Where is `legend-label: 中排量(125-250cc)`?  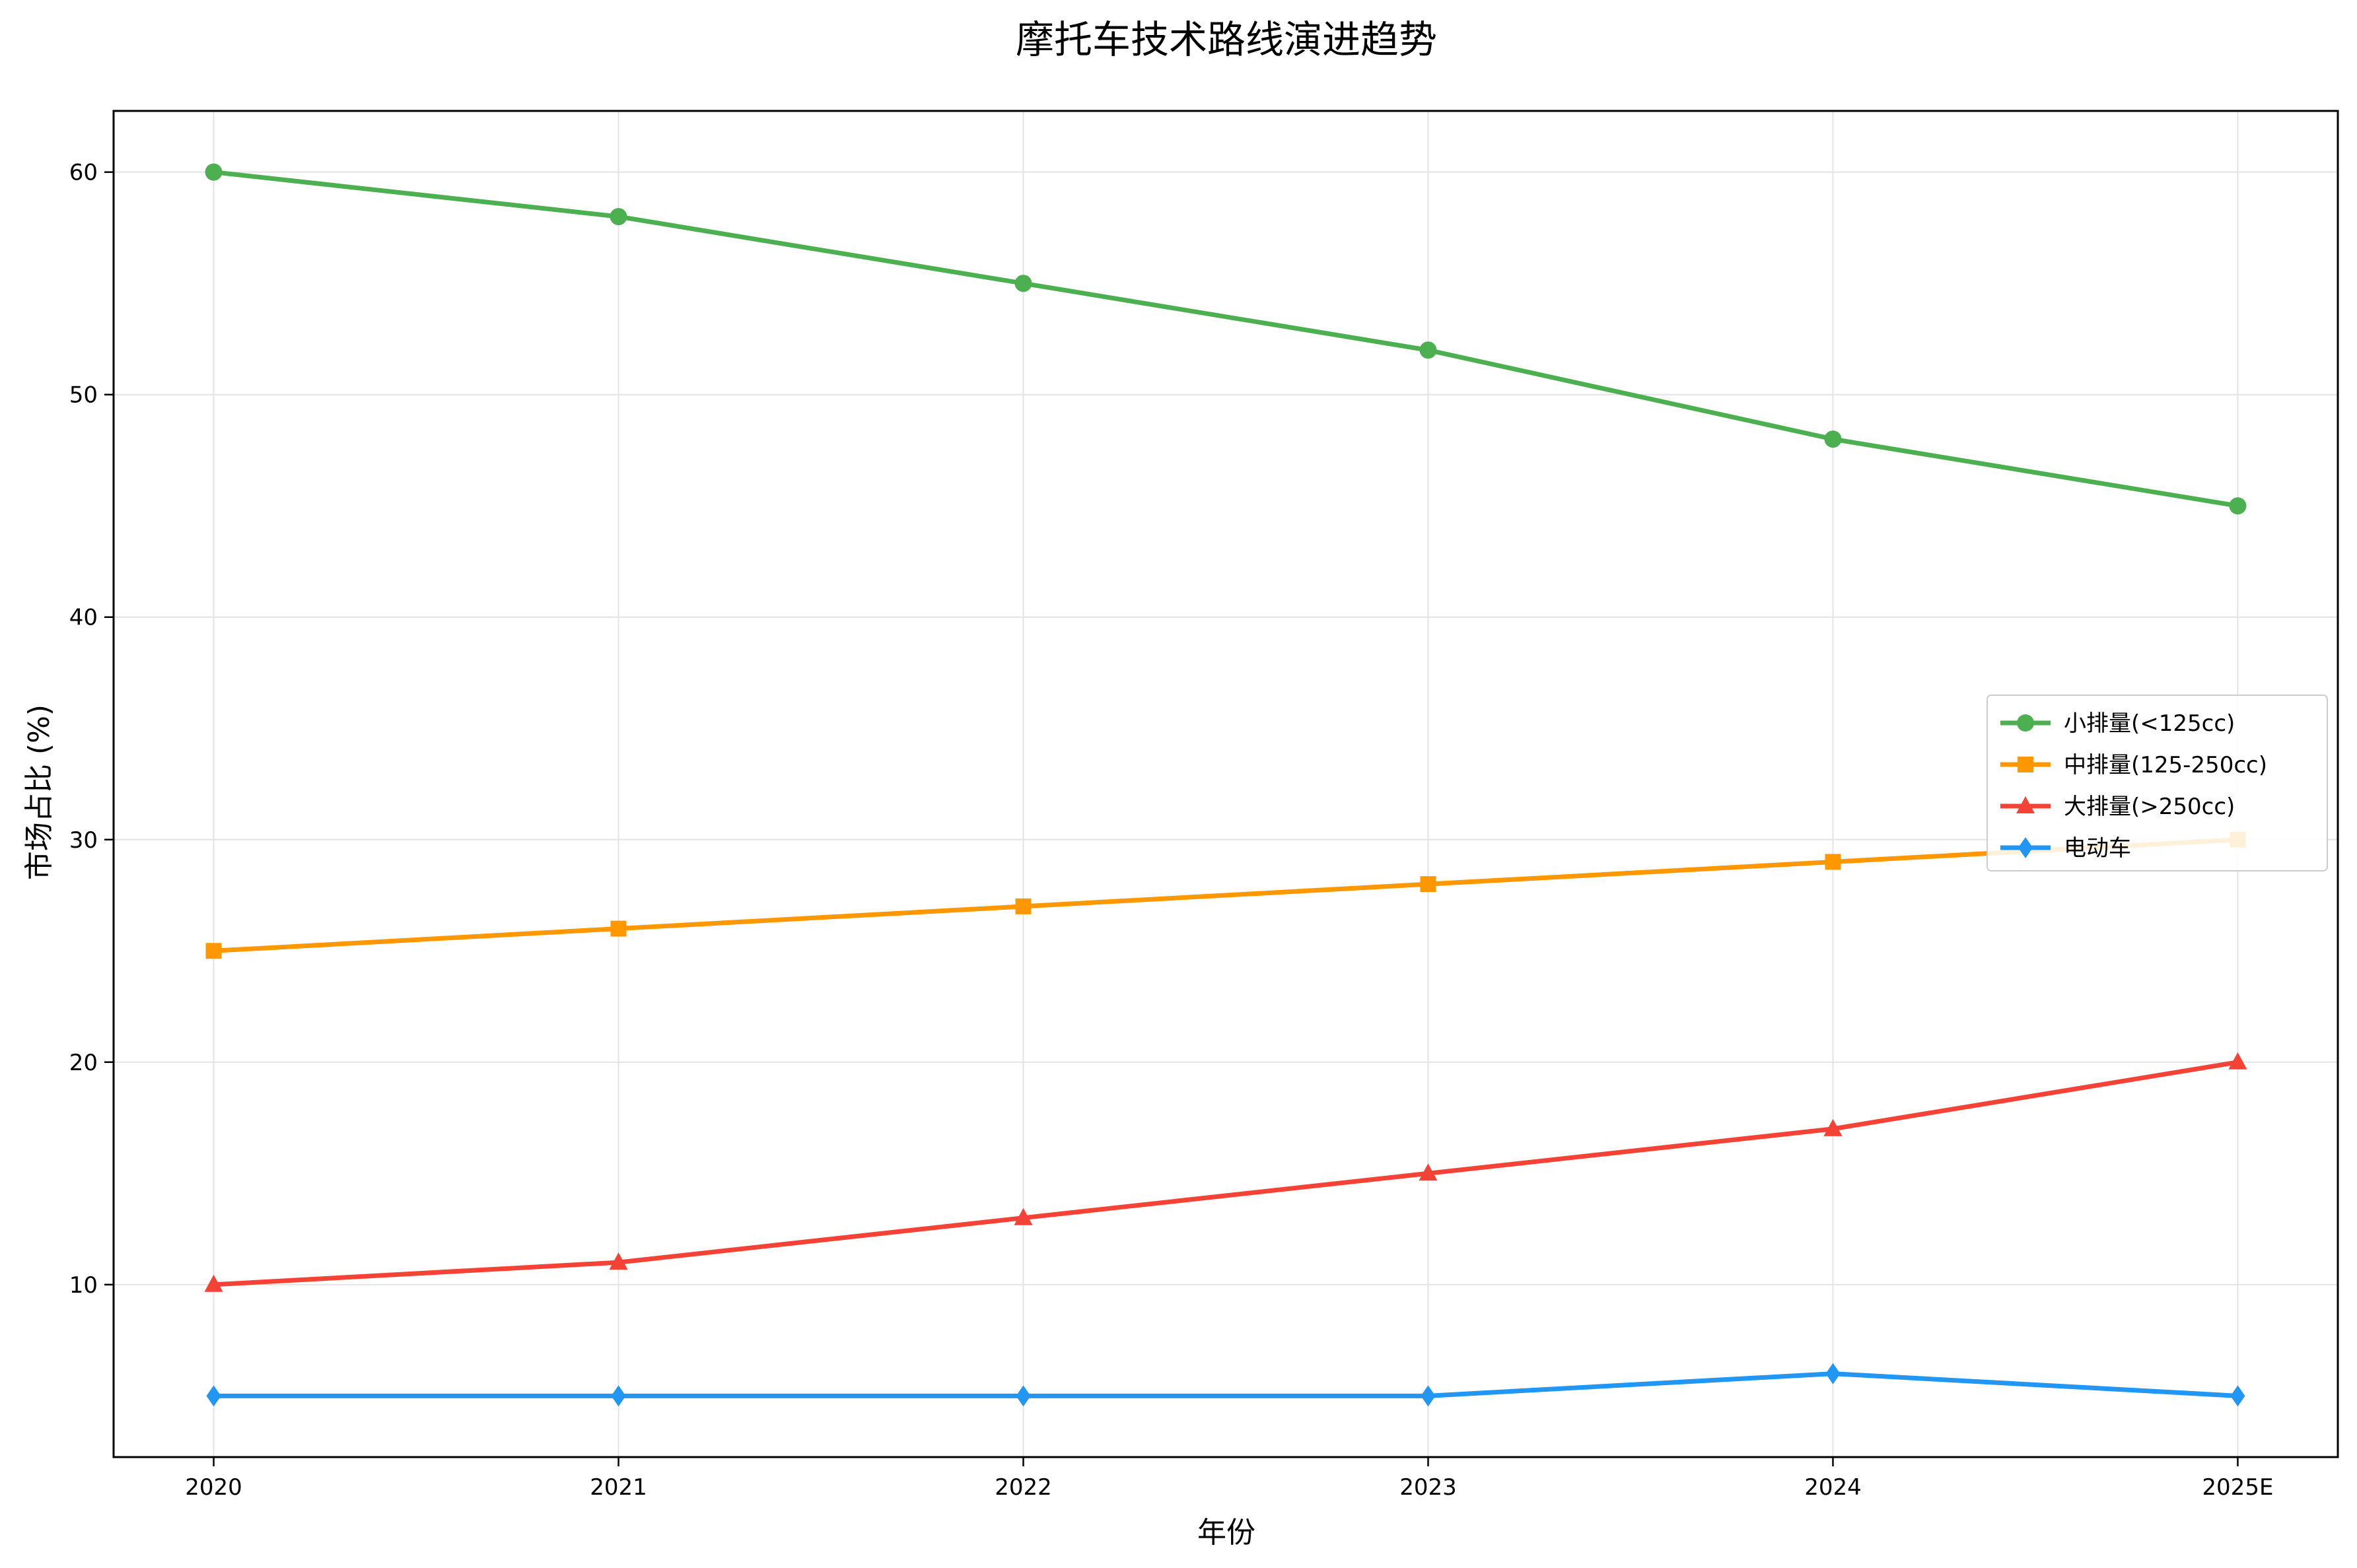 legend-label: 中排量(125-250cc) is located at coordinates (2165, 765).